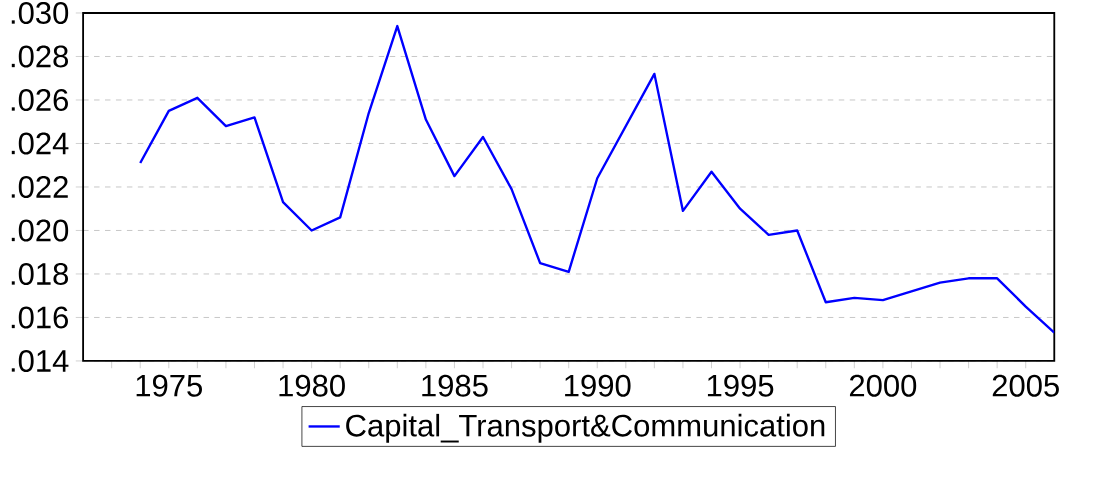 The width and height of the screenshot is (1114, 488). What do you see at coordinates (1025, 385) in the screenshot?
I see `x-tick-label: 2005` at bounding box center [1025, 385].